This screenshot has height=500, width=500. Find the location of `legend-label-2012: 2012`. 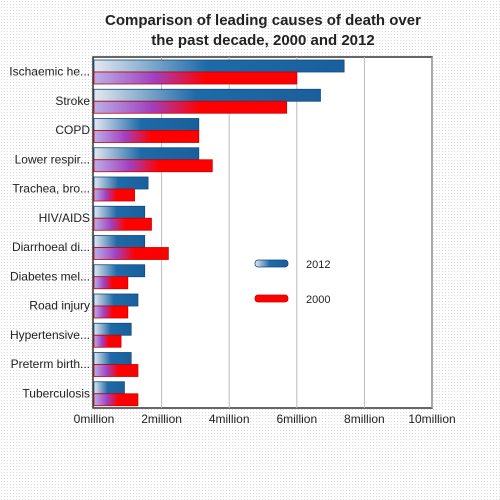

legend-label-2012: 2012 is located at coordinates (318, 265).